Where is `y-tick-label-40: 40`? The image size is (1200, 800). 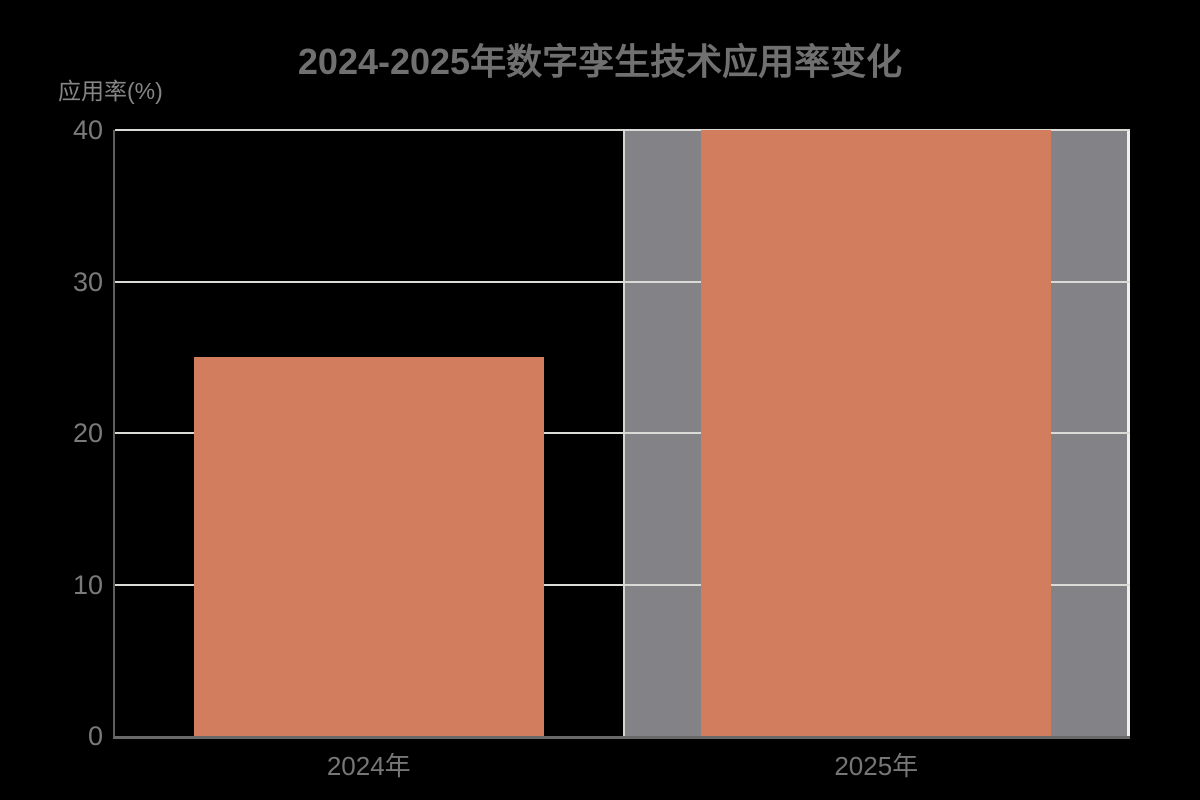 y-tick-label-40: 40 is located at coordinates (87, 130).